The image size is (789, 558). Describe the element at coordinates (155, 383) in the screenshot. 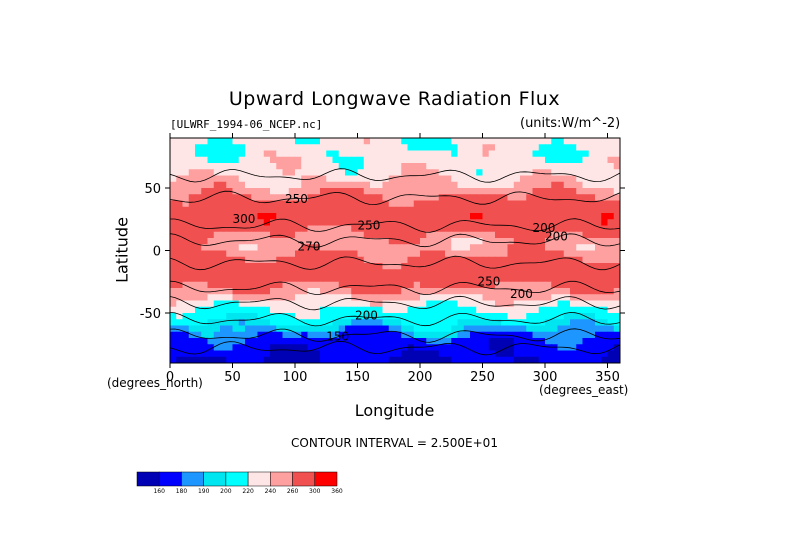

I see `y-axis-unit: (degrees_north)` at that location.